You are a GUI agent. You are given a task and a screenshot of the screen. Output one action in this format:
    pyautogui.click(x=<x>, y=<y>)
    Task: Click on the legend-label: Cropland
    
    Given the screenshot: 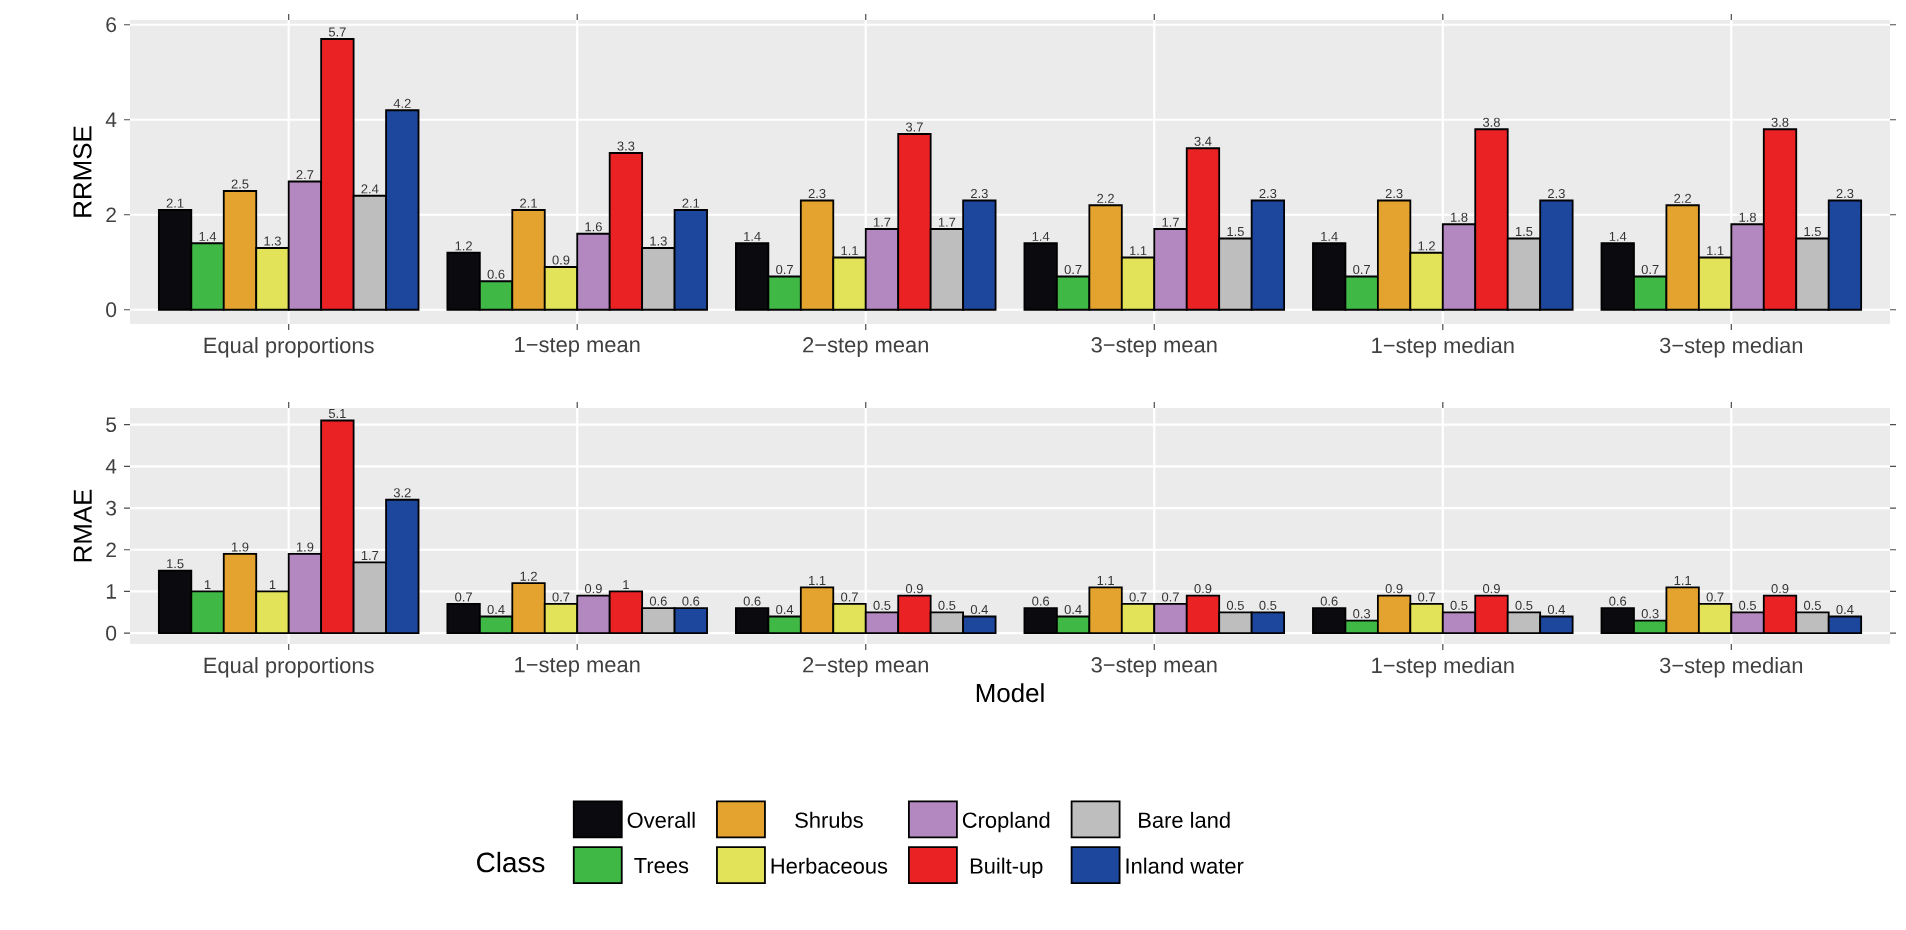 What is the action you would take?
    pyautogui.click(x=1006, y=822)
    